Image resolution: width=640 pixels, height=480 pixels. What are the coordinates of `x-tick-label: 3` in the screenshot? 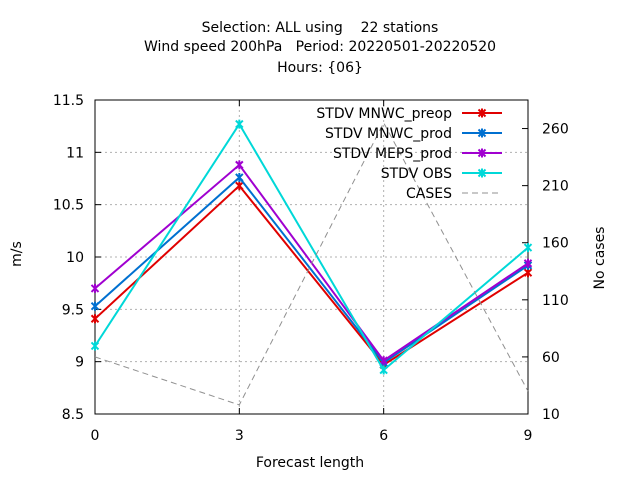 It's located at (239, 436).